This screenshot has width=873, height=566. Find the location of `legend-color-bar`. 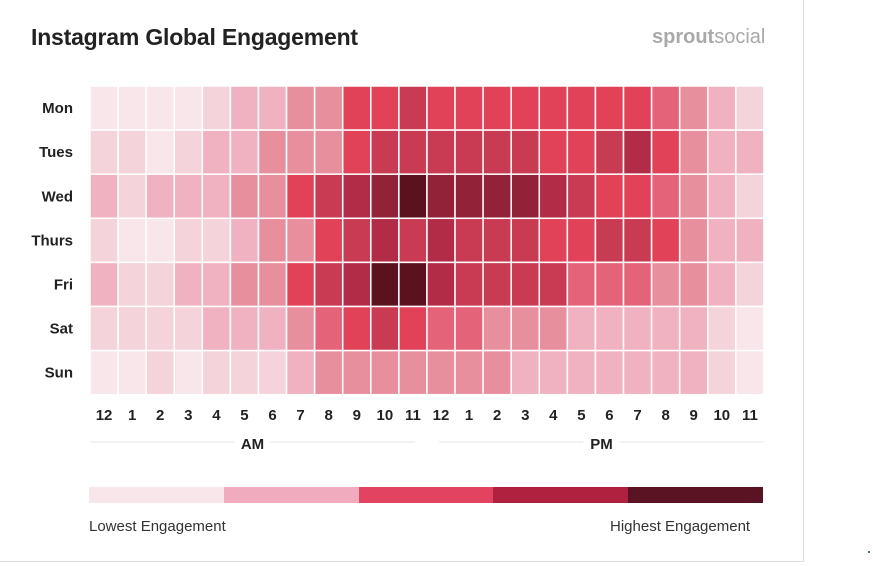

legend-color-bar is located at coordinates (426, 495).